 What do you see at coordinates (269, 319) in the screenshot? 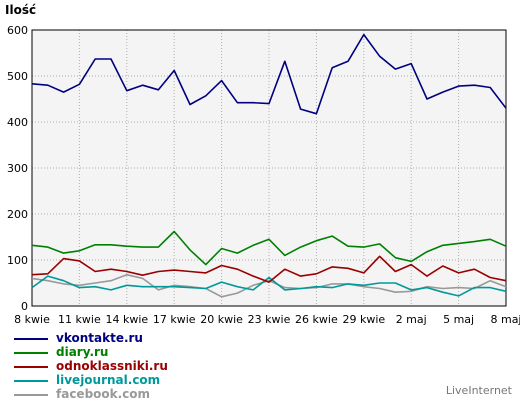
I see `x-tick-label: 23 kwie` at bounding box center [269, 319].